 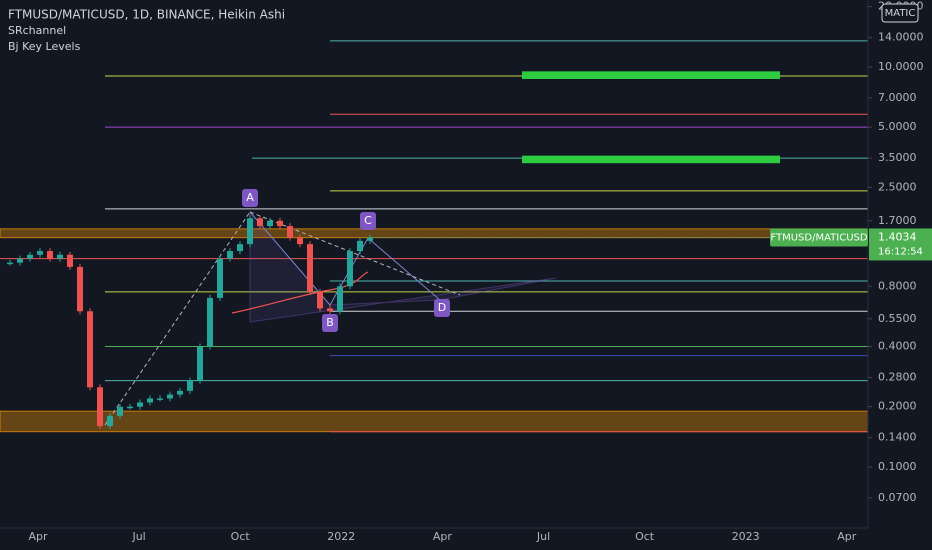 What do you see at coordinates (897, 466) in the screenshot?
I see `y-tick-label: 0.1000` at bounding box center [897, 466].